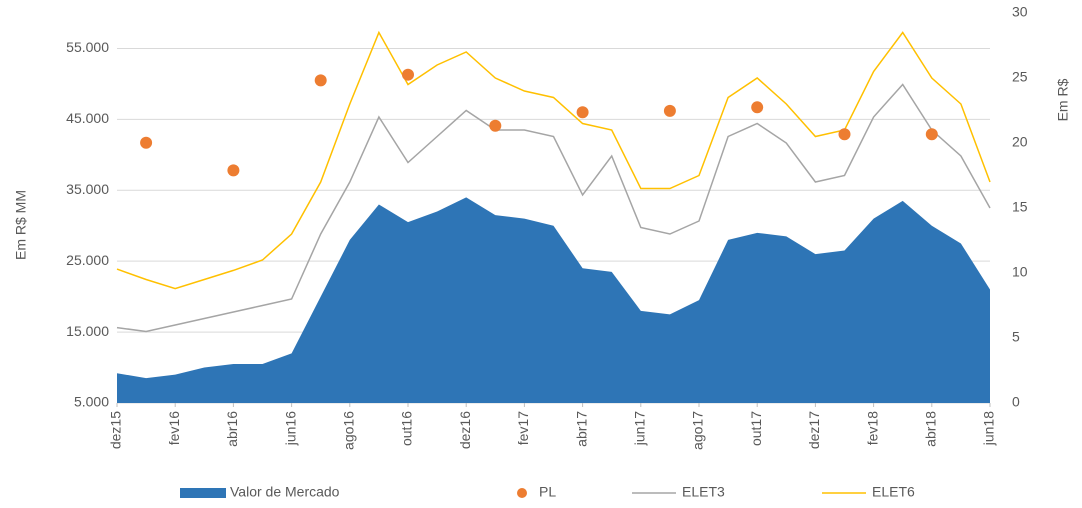 The height and width of the screenshot is (508, 1082). What do you see at coordinates (91, 402) in the screenshot?
I see `y-tick-label: 5.000` at bounding box center [91, 402].